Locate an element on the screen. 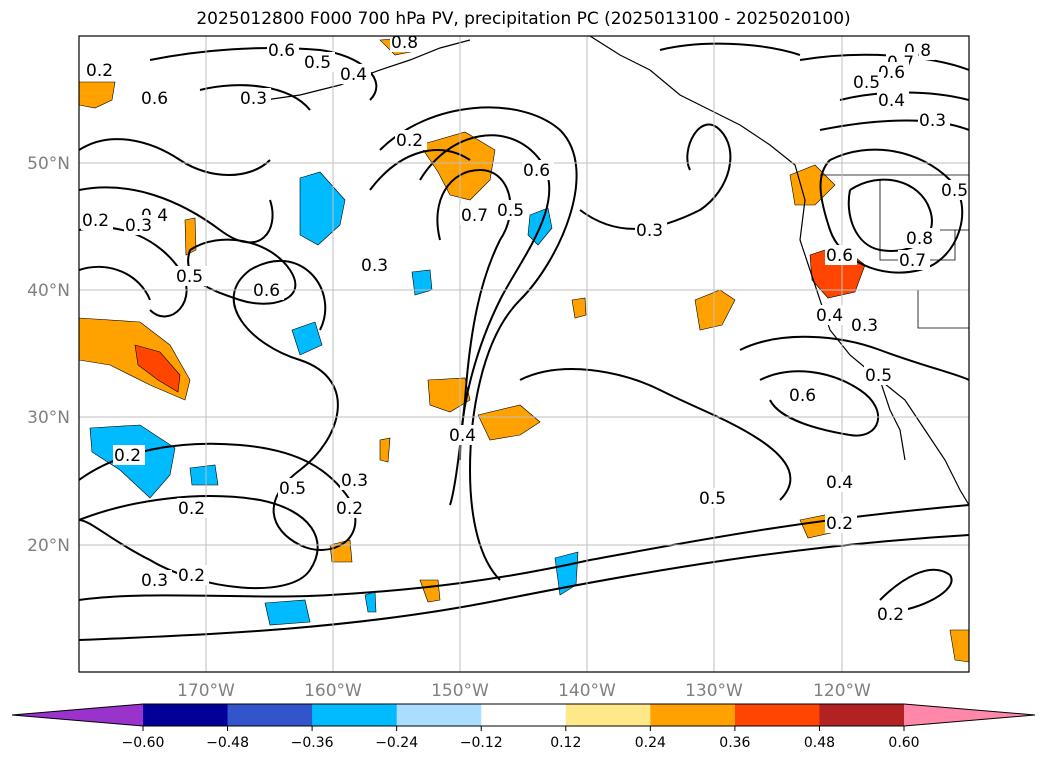  lon-tick-label: 150°W is located at coordinates (460, 691).